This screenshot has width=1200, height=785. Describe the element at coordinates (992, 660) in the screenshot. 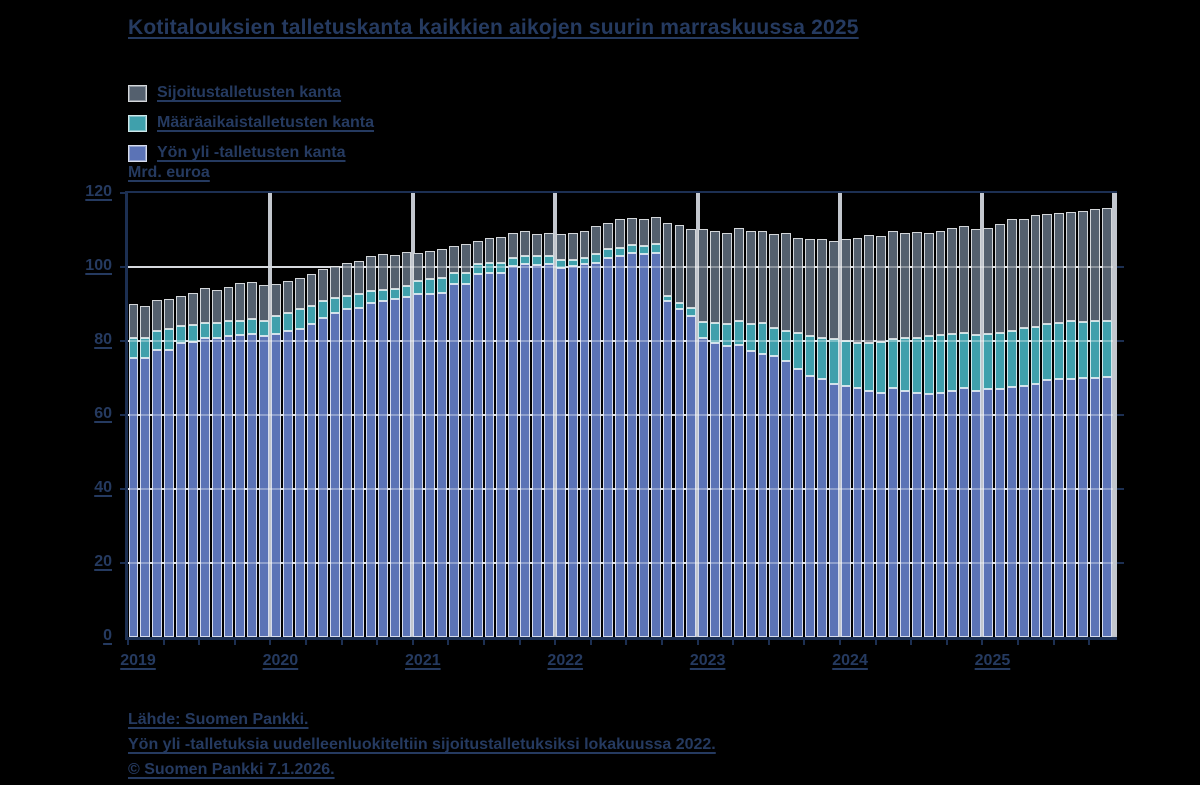

I see `x-year-label-2025: 2025` at that location.